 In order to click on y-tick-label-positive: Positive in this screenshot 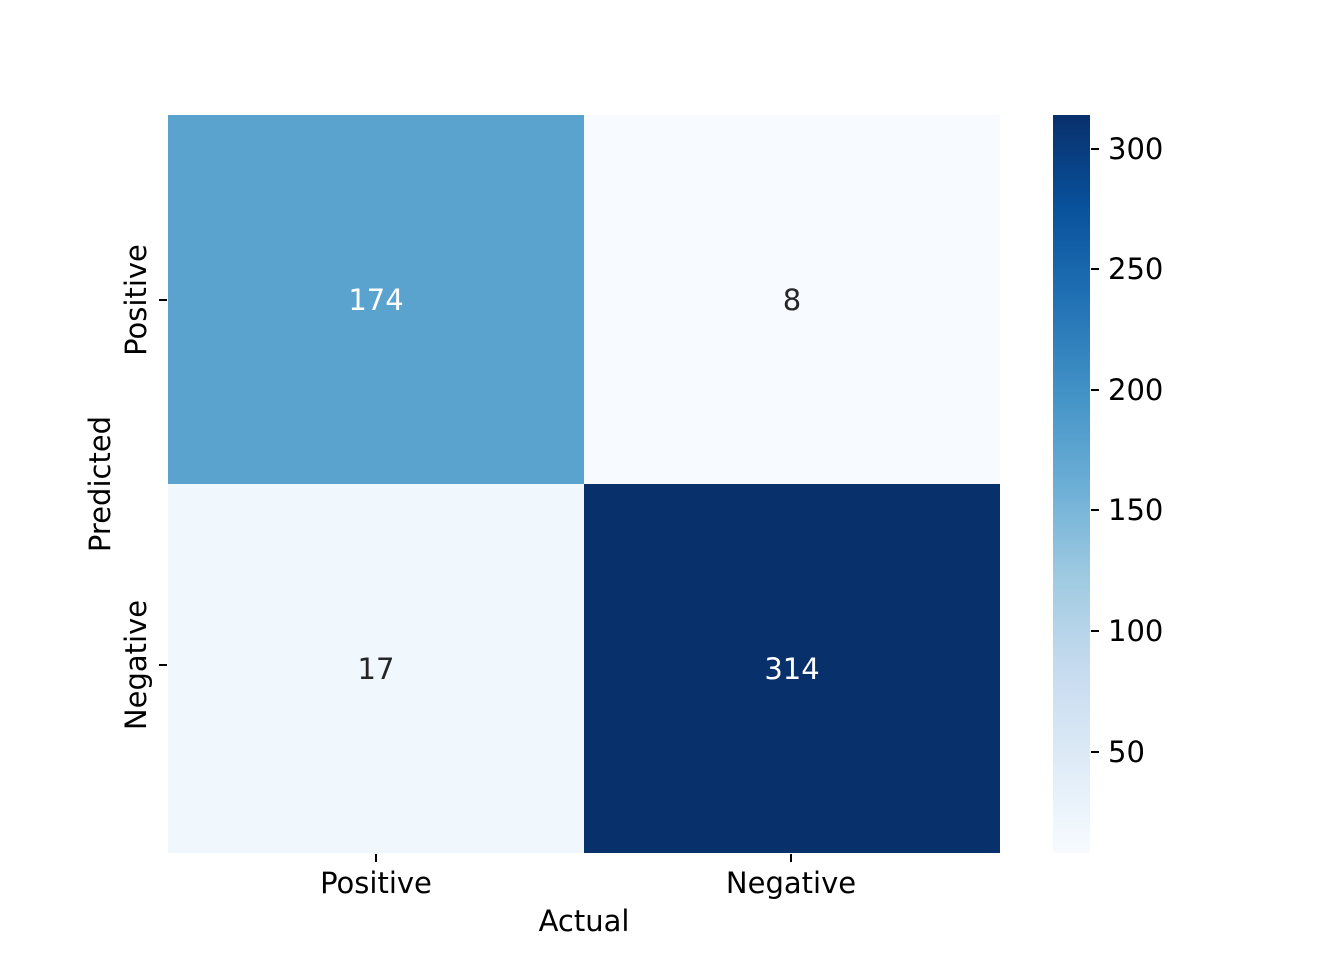, I will do `click(136, 300)`.